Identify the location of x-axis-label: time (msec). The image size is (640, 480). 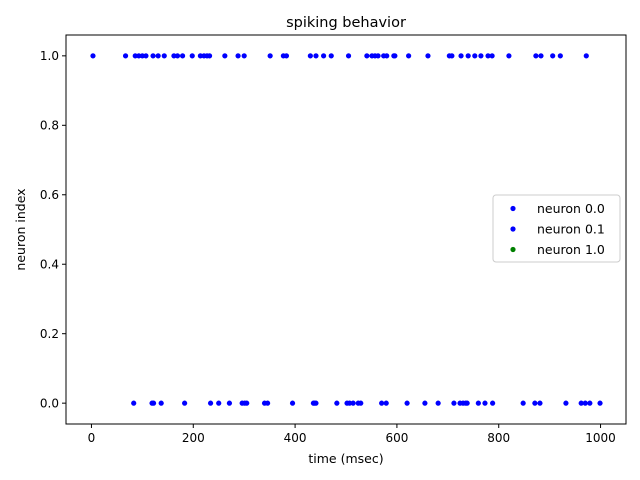
(345, 458).